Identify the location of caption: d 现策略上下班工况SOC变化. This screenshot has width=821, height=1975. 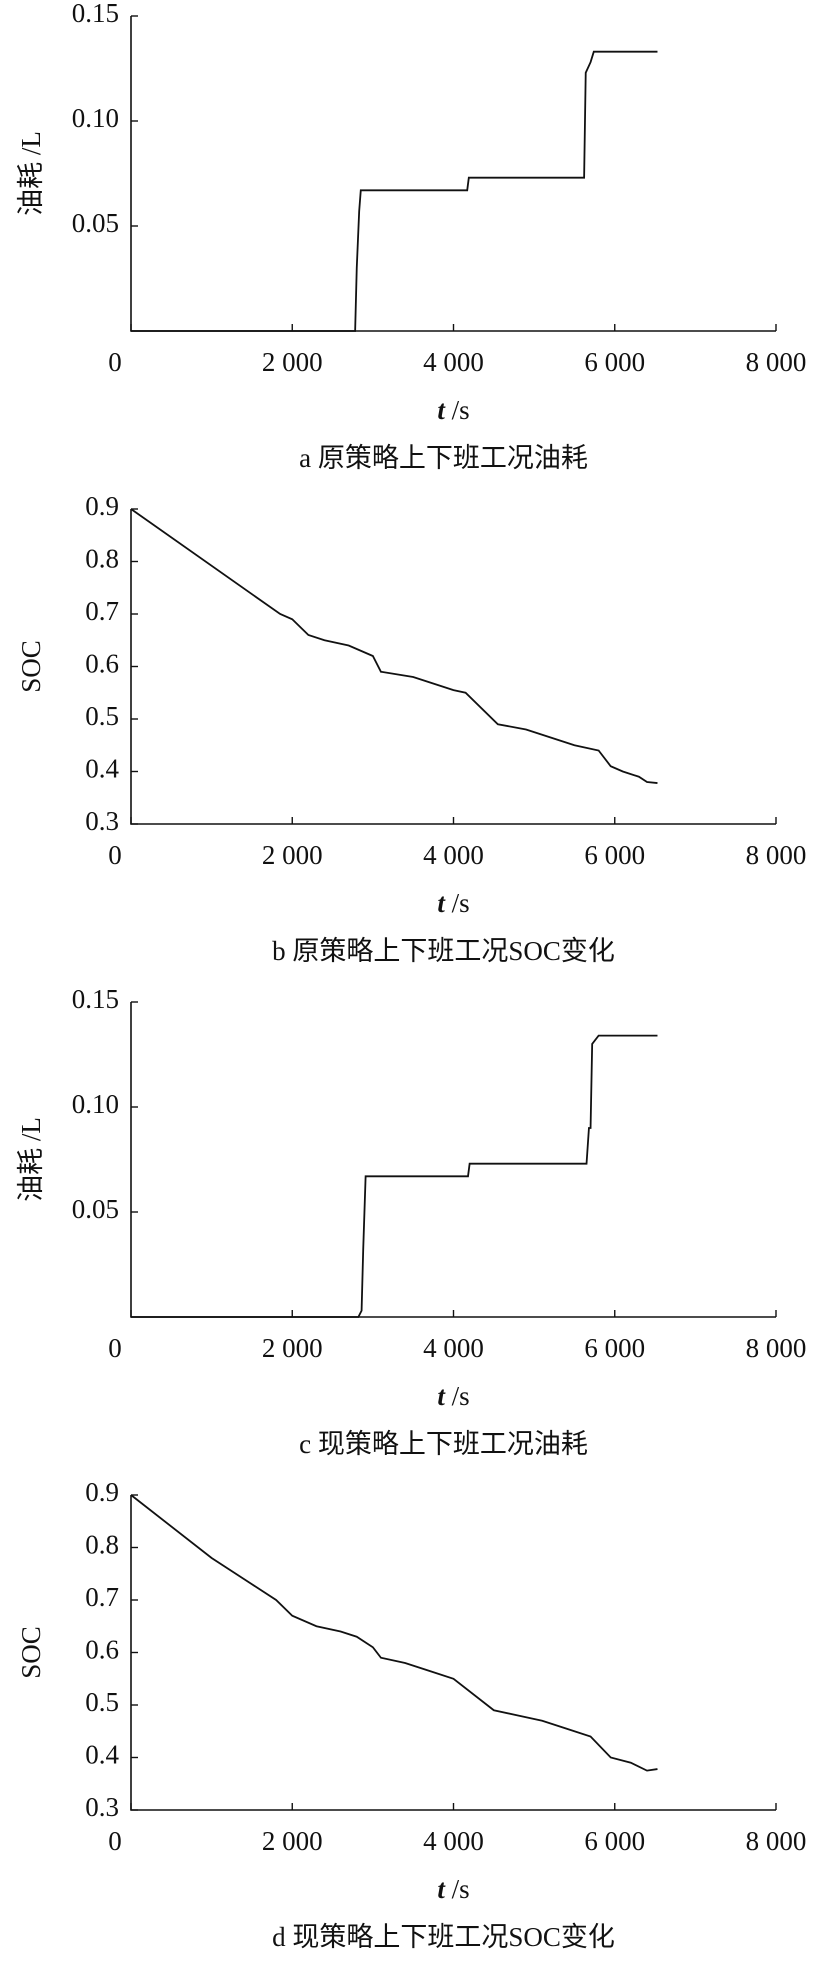
(443, 1937).